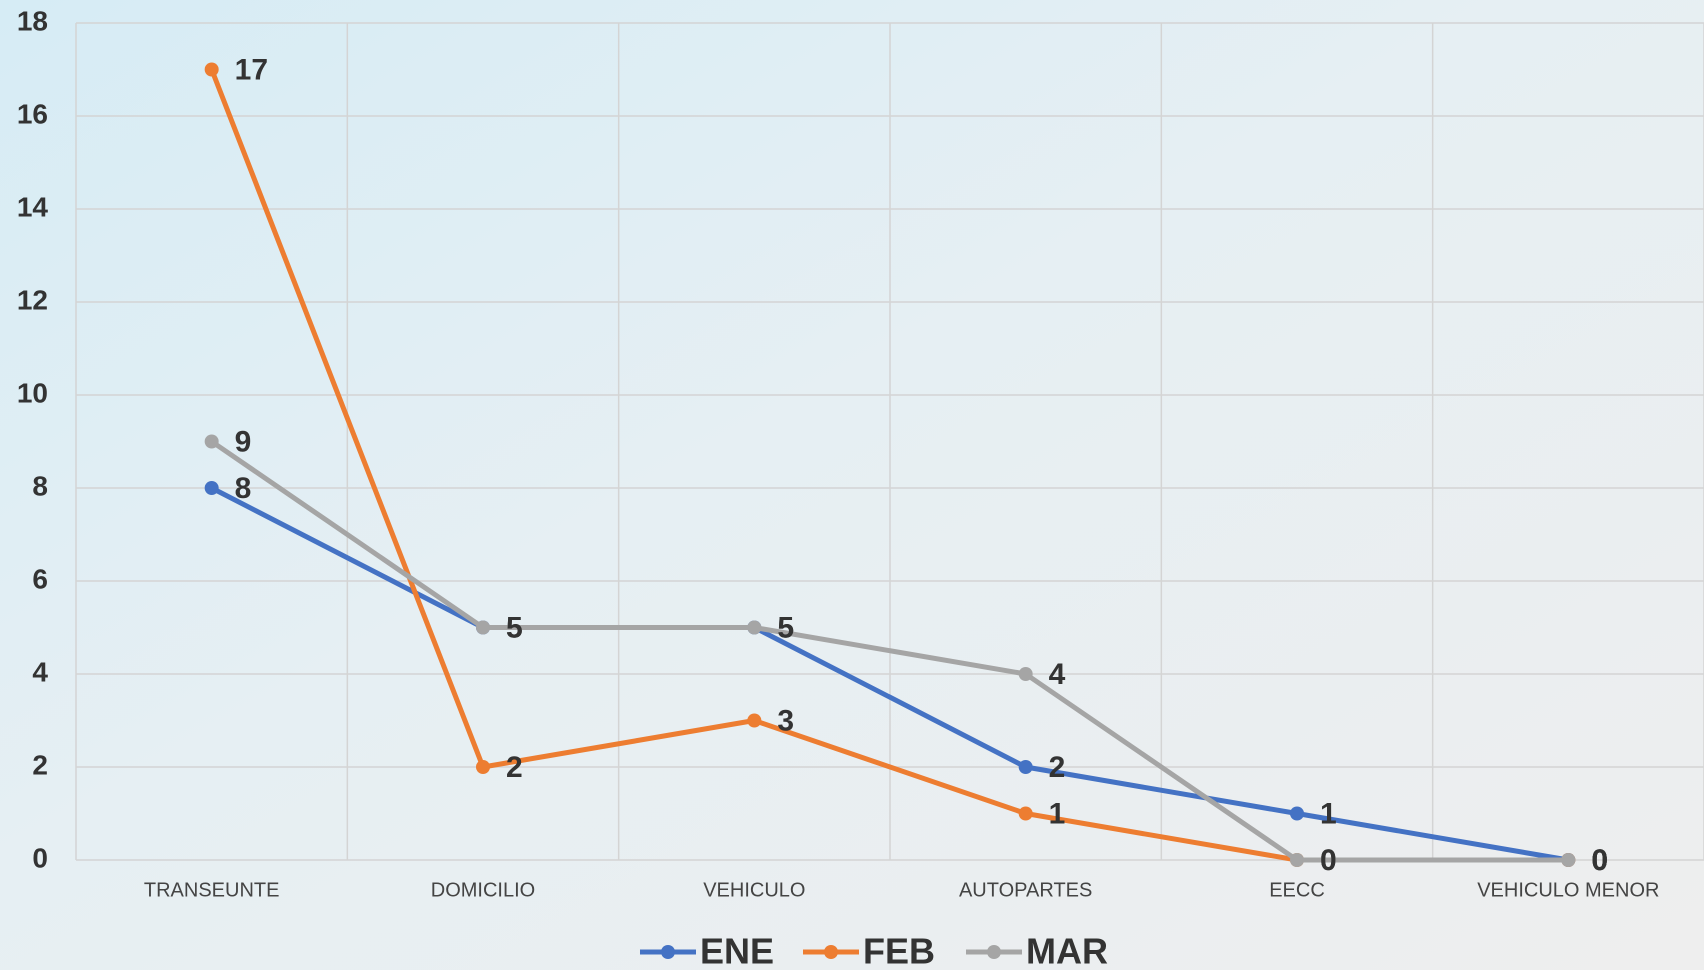  I want to click on legend-label: ENE, so click(737, 950).